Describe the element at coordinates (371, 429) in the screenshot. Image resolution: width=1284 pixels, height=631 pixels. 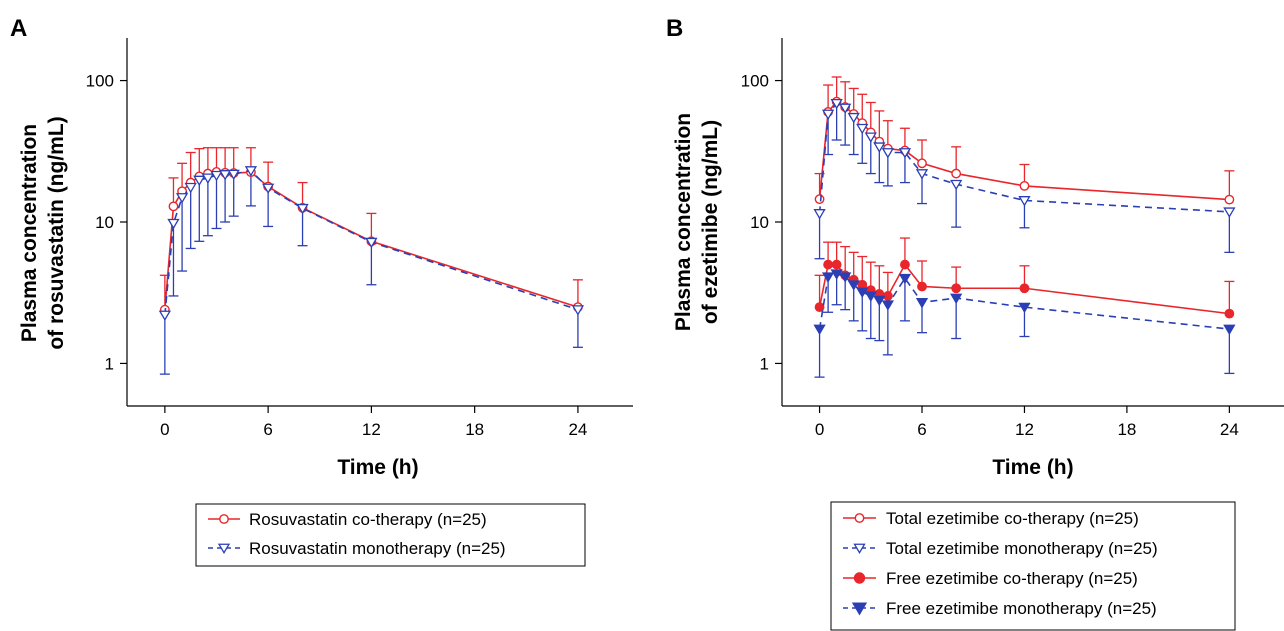
I see `panel-a-x-tick-label: 12` at that location.